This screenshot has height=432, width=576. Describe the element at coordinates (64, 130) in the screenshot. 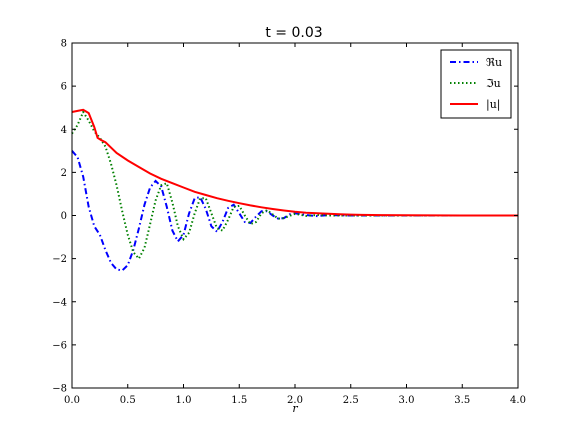

I see `y-tick-label: 4` at that location.